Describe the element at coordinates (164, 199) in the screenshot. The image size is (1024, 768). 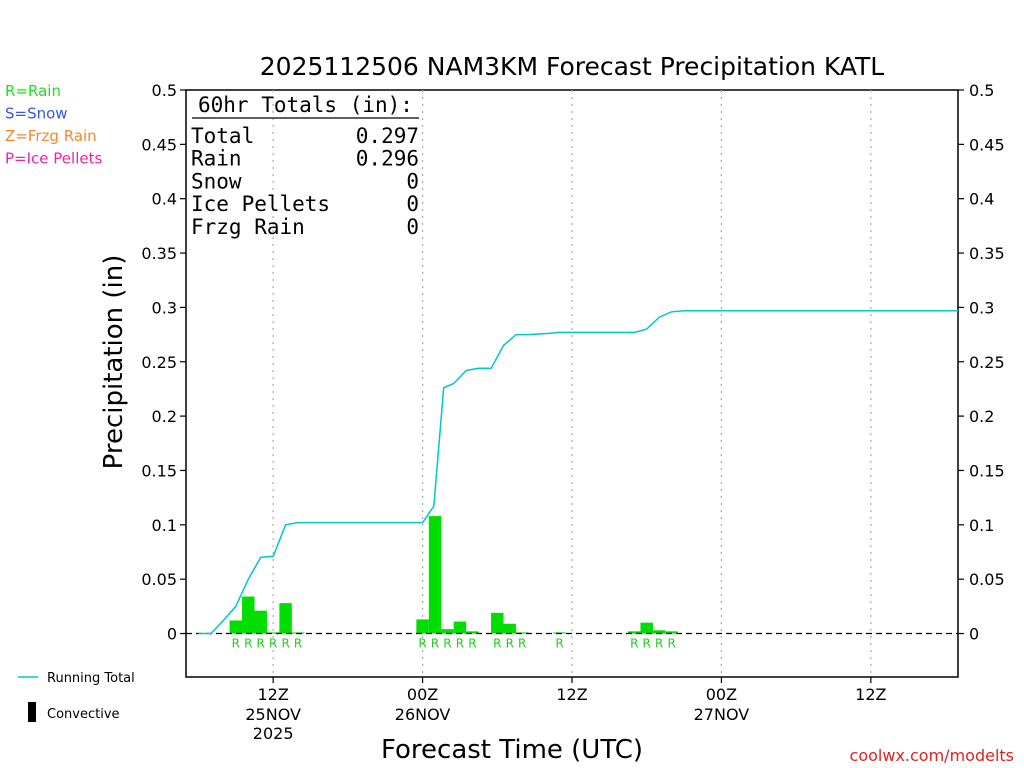
I see `y-tick-label: 0.4` at that location.